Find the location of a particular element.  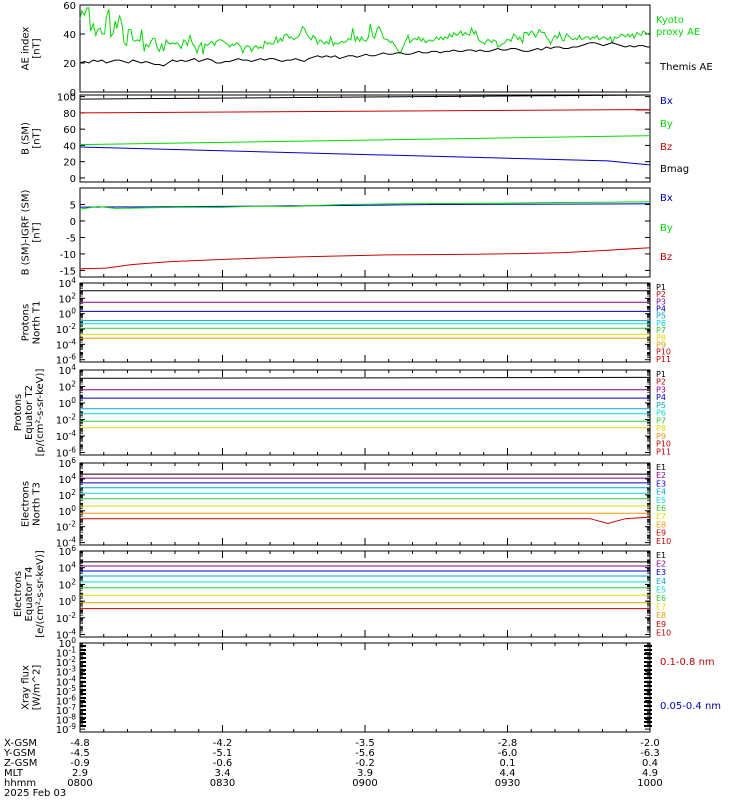

legend-P5: P5 is located at coordinates (661, 316).